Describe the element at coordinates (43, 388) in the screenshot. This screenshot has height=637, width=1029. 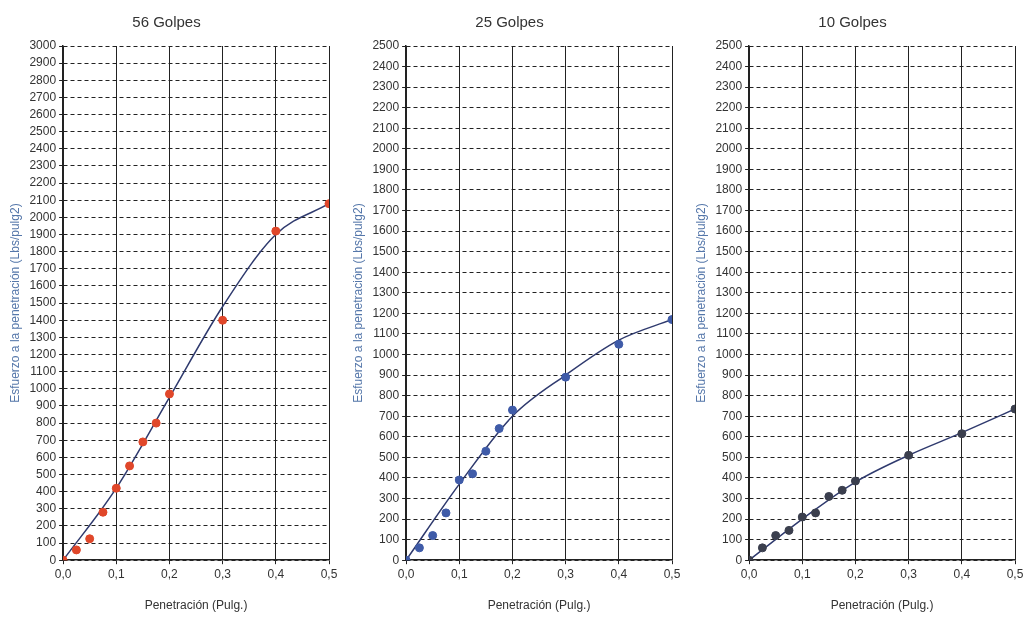
I see `y-tick-label: 1000` at that location.